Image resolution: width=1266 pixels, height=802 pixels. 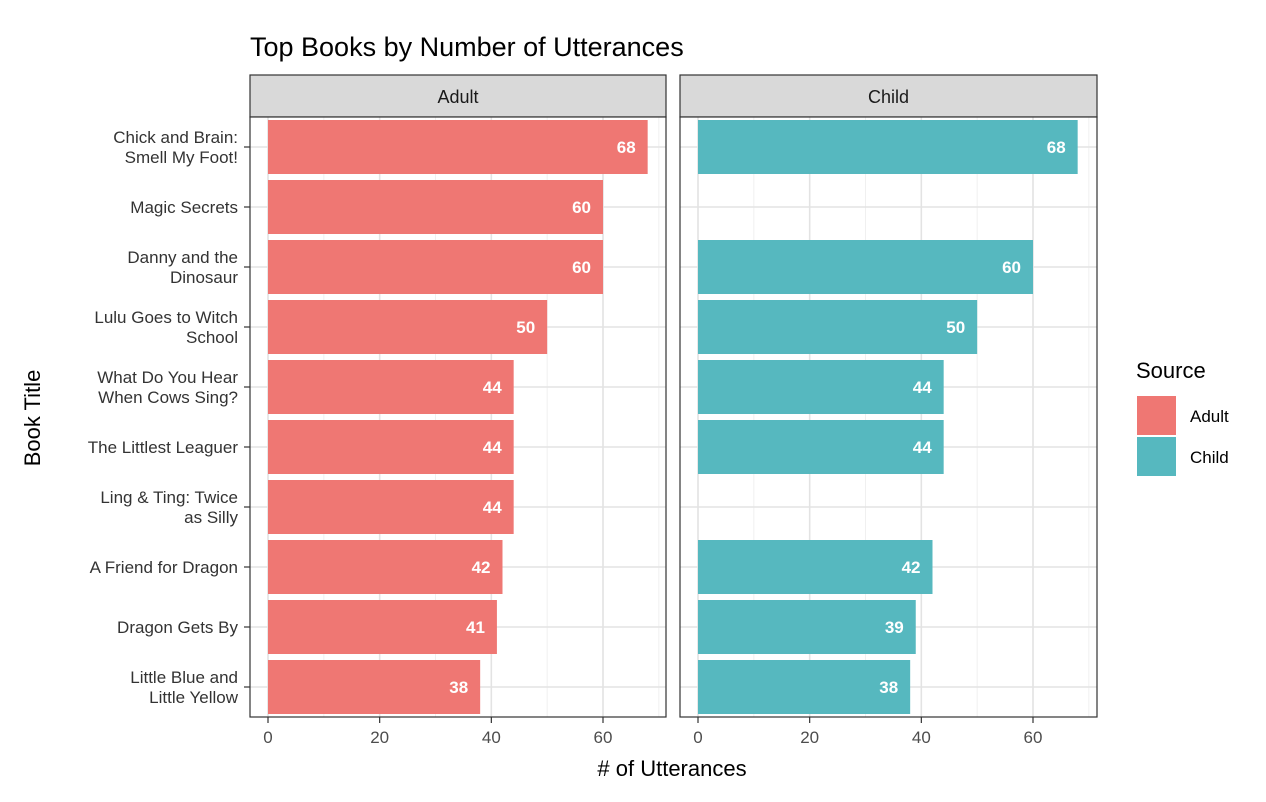 I want to click on category-label: Magic Secrets, so click(x=184, y=207).